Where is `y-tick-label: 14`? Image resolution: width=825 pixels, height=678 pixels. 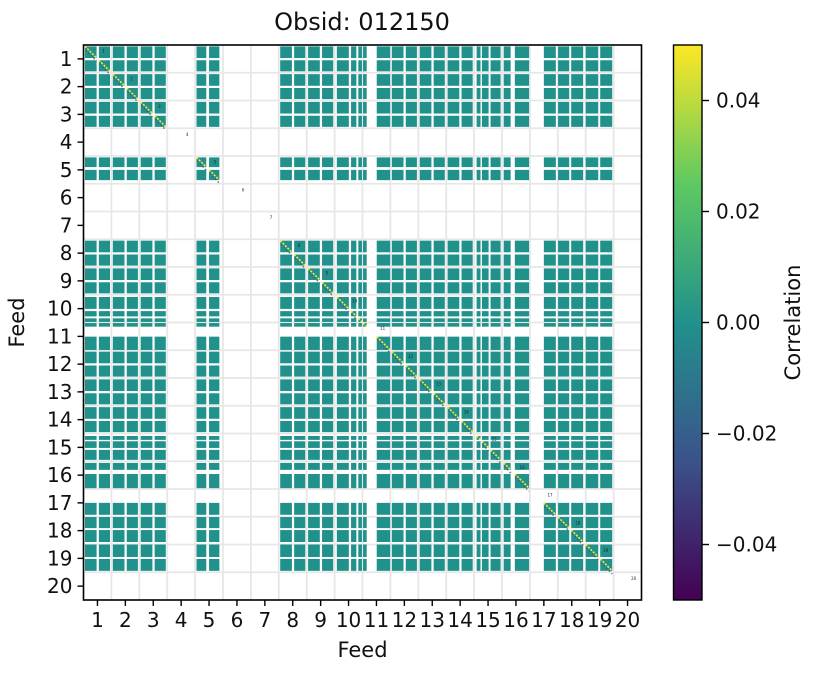
y-tick-label: 14 is located at coordinates (59, 420).